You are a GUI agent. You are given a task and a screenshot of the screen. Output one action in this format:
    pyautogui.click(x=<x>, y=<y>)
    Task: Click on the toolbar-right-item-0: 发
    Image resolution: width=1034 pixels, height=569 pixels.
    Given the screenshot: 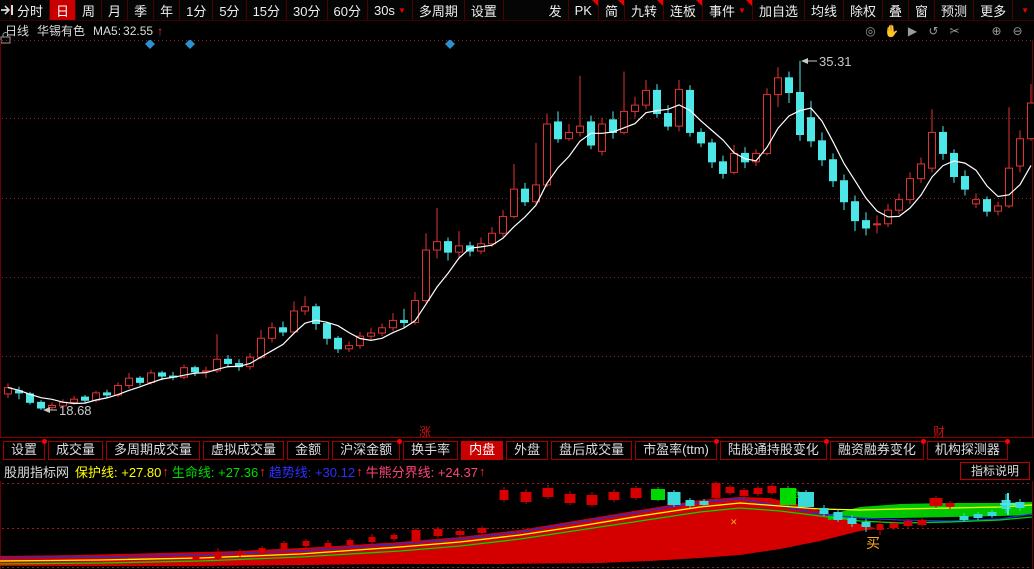 What is the action you would take?
    pyautogui.click(x=556, y=10)
    